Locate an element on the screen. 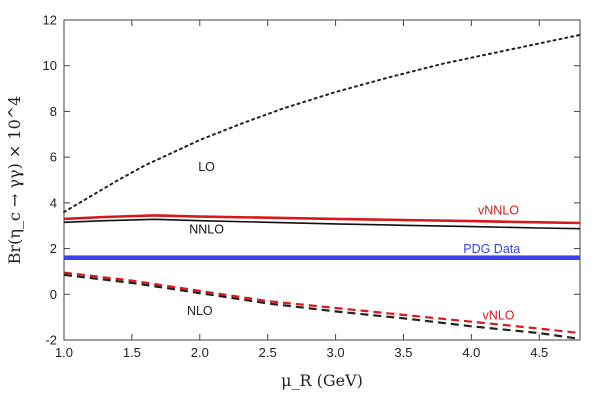  vnnlo-label: vNNLO is located at coordinates (498, 210).